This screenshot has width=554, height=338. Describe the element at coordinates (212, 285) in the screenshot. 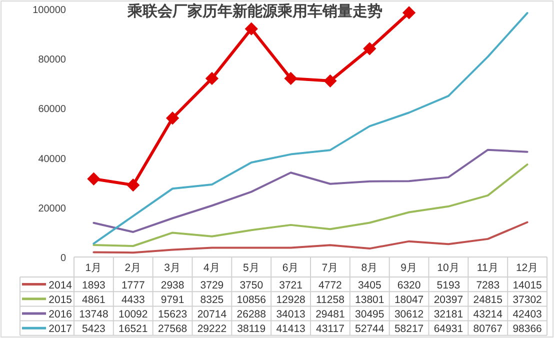

I see `data-label: 3729` at that location.